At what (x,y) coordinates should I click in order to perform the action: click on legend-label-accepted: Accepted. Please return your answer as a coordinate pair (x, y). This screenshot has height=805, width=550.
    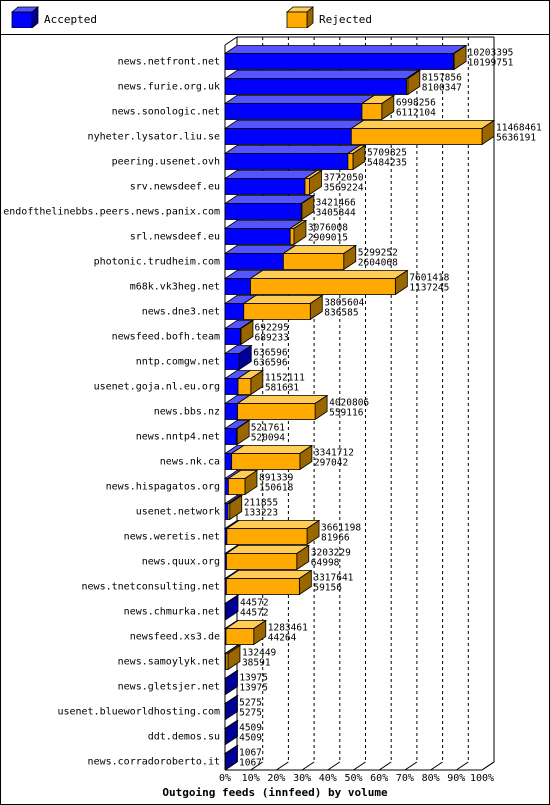
    Looking at the image, I should click on (70, 19).